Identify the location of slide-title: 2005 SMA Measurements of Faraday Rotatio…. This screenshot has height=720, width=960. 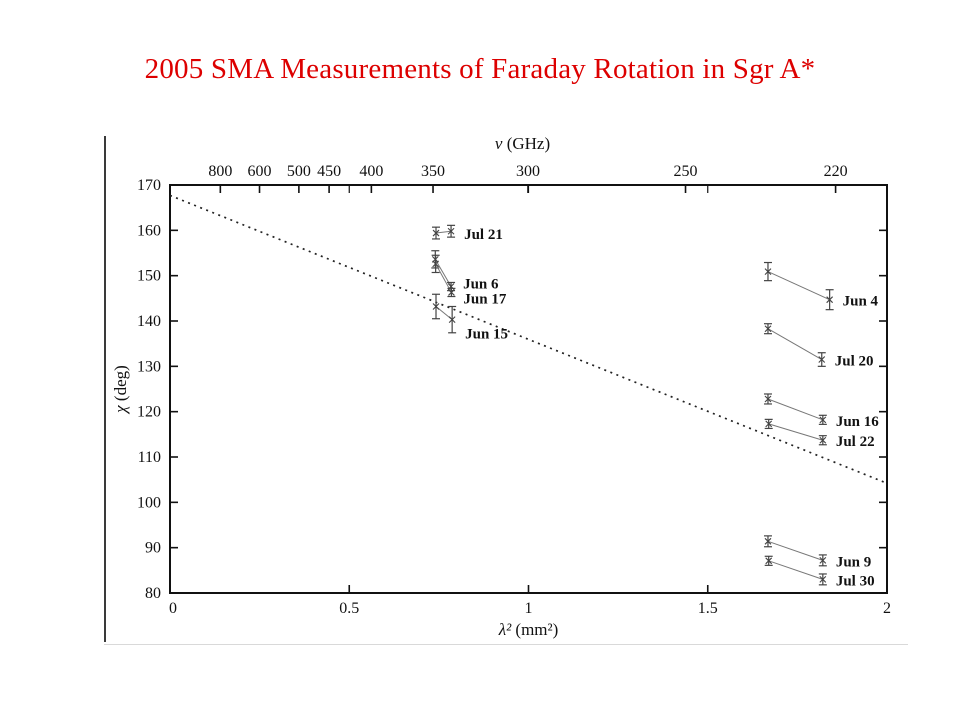
(480, 69).